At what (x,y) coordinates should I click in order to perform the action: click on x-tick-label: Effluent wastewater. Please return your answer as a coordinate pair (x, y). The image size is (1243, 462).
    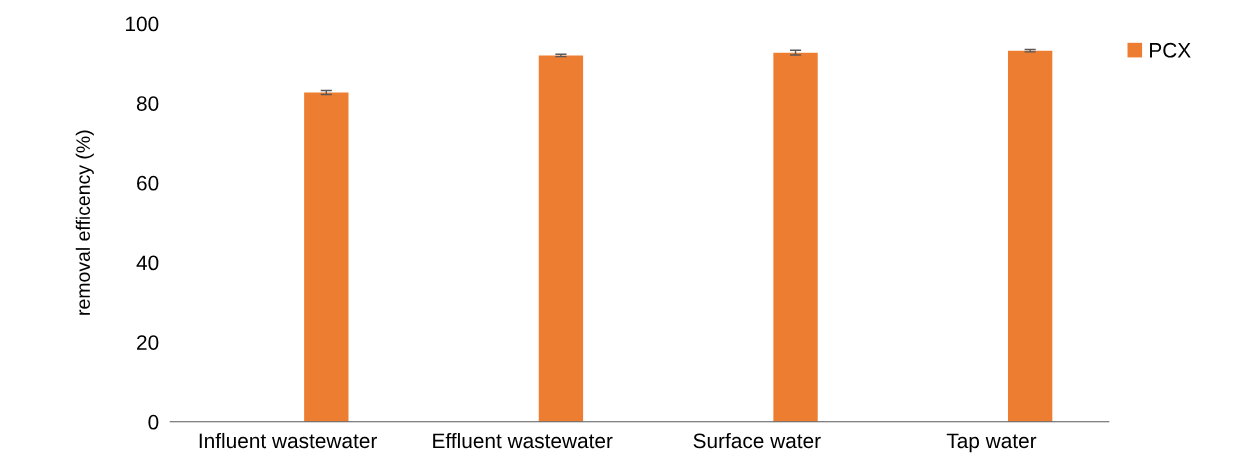
    Looking at the image, I should click on (523, 440).